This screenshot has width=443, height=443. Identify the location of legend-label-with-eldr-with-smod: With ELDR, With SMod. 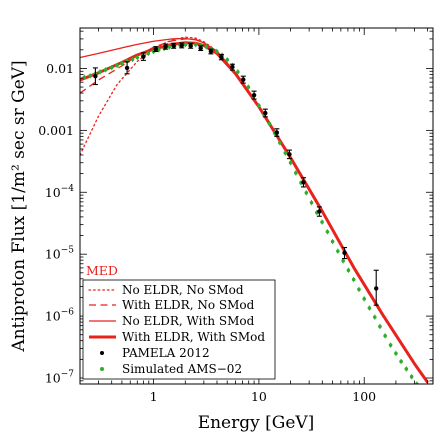
(193, 337).